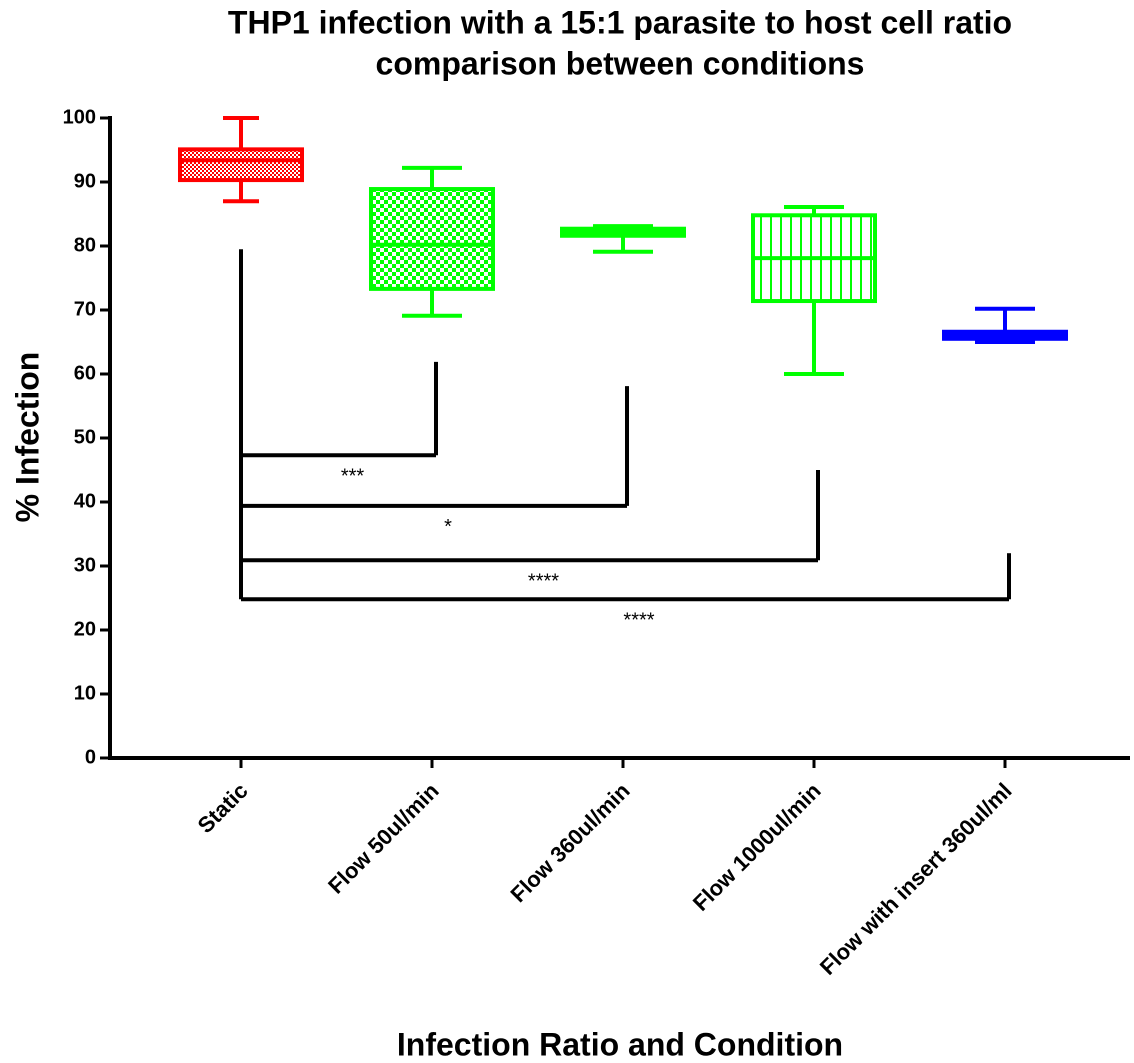 Image resolution: width=1134 pixels, height=1063 pixels. Describe the element at coordinates (85, 693) in the screenshot. I see `y-tick-label: 10` at that location.